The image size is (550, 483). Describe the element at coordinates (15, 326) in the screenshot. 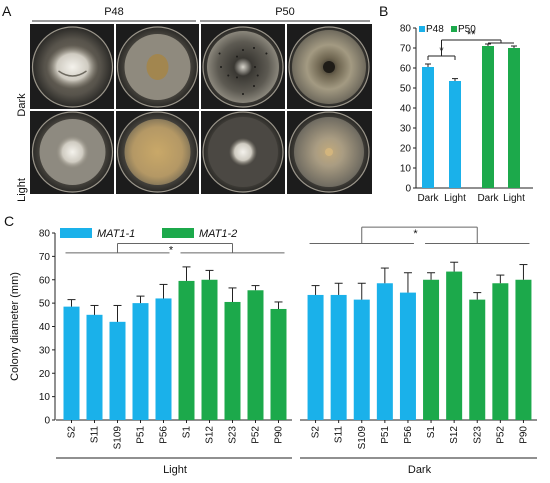

I see `y-axis-title: Colony diameter (mm)` at that location.